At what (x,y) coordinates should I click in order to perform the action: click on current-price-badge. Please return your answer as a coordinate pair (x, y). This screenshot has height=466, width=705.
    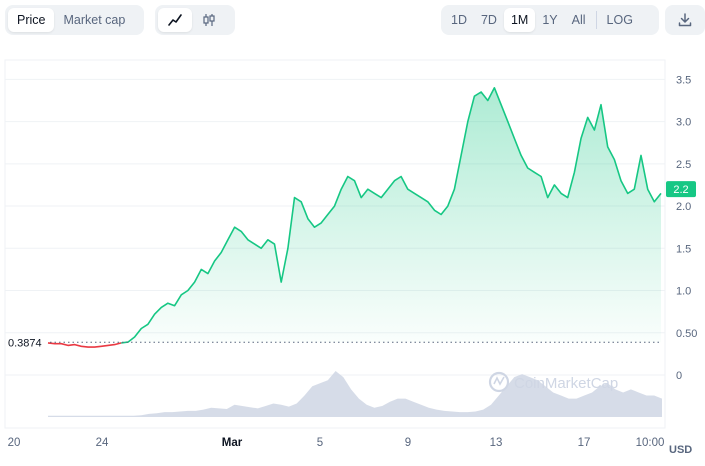
    Looking at the image, I should click on (681, 189).